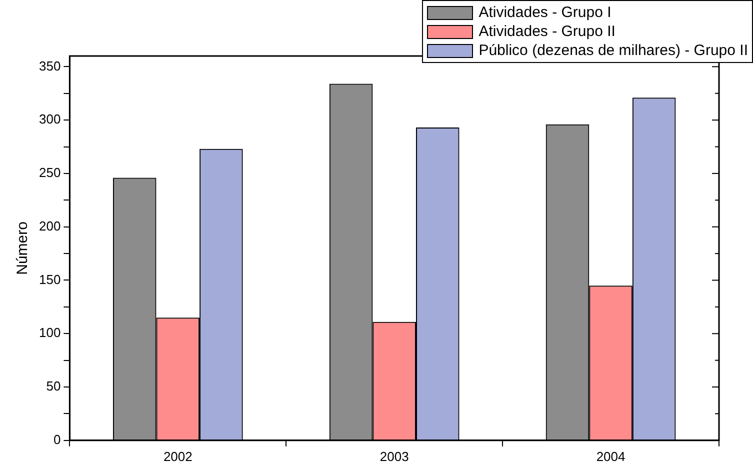 Image resolution: width=753 pixels, height=472 pixels. What do you see at coordinates (49, 279) in the screenshot?
I see `y-tick-label: 150` at bounding box center [49, 279].